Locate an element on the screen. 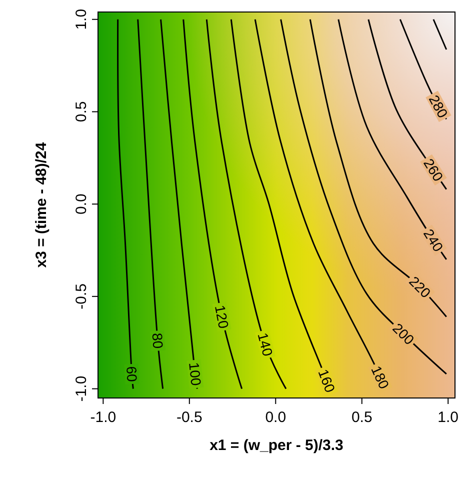 The height and width of the screenshot is (481, 465). y-axis-title: x3 = (time - 48)/24 is located at coordinates (41, 205).